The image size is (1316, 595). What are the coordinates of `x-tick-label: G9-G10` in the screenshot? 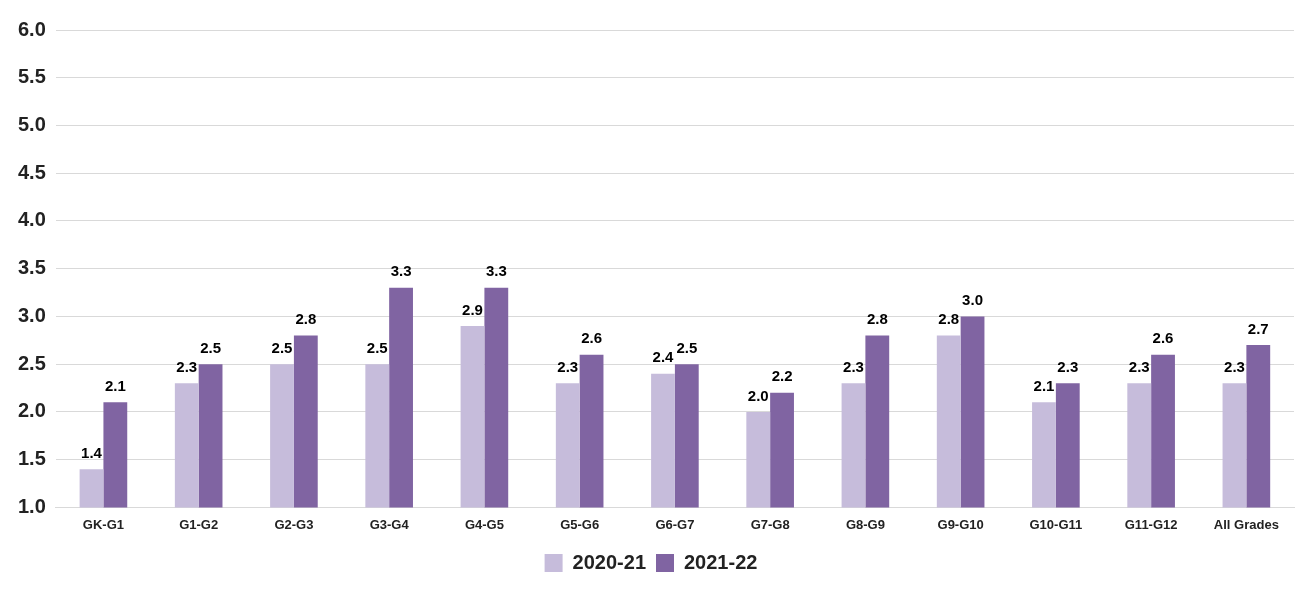 It's located at (960, 524).